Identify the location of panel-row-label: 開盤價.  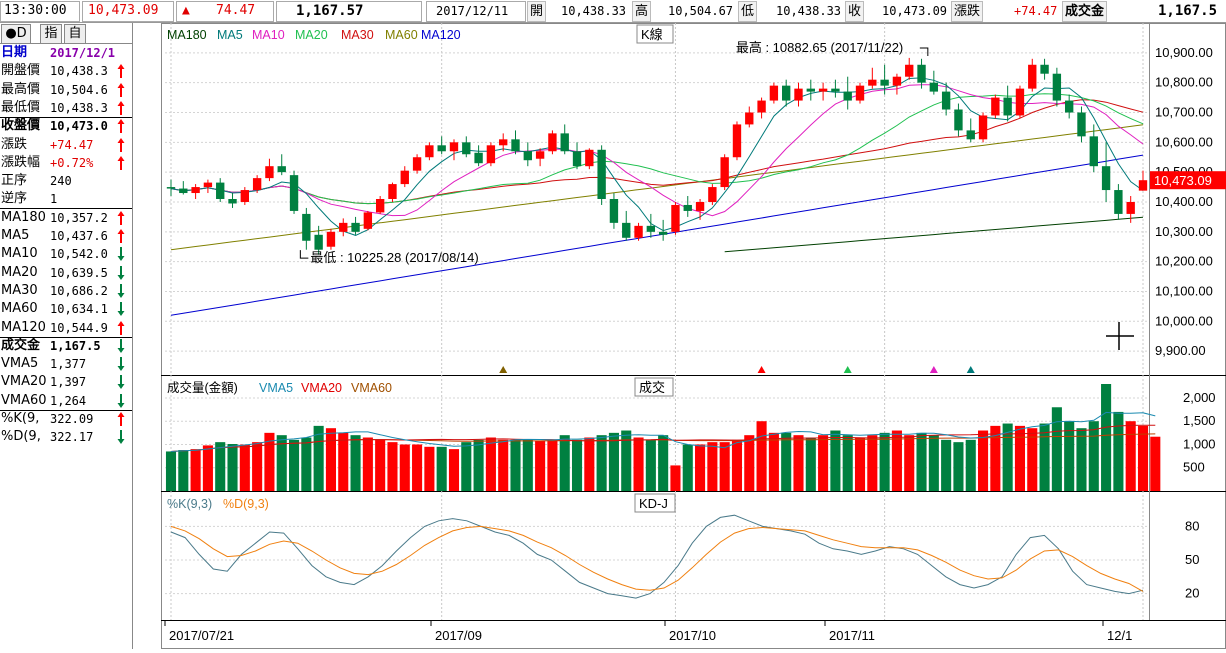
(21, 71).